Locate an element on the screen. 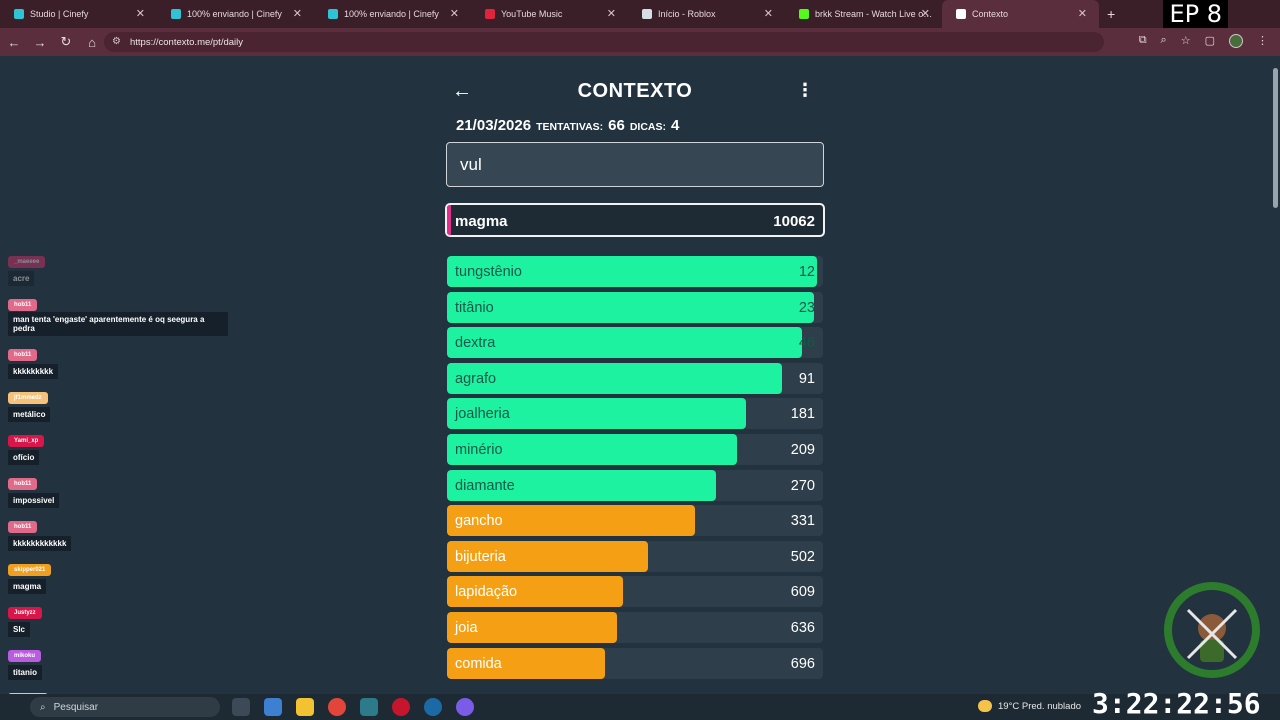 The width and height of the screenshot is (1280, 720). last-guess-rank: 10062 is located at coordinates (794, 221).